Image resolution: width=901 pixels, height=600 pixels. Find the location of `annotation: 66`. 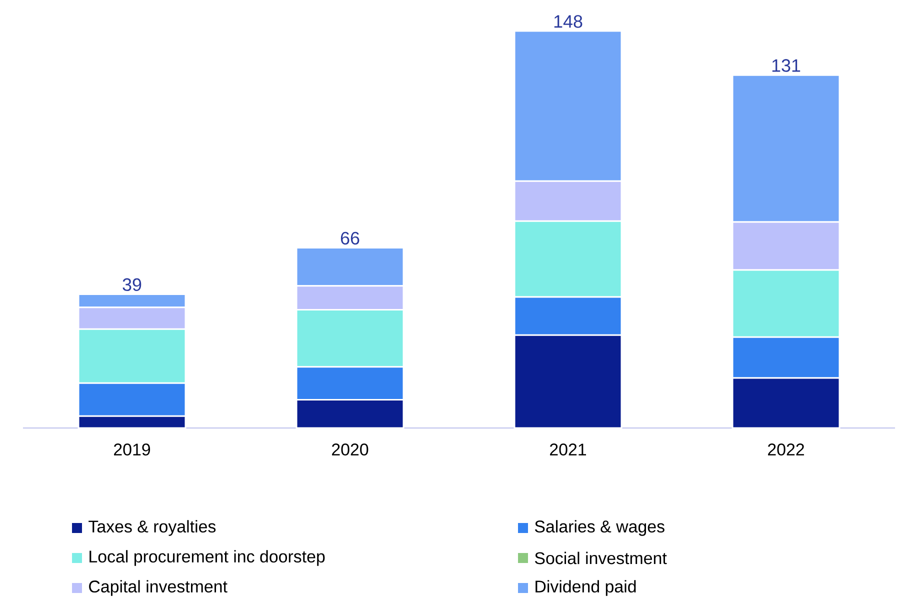

annotation: 66 is located at coordinates (350, 238).